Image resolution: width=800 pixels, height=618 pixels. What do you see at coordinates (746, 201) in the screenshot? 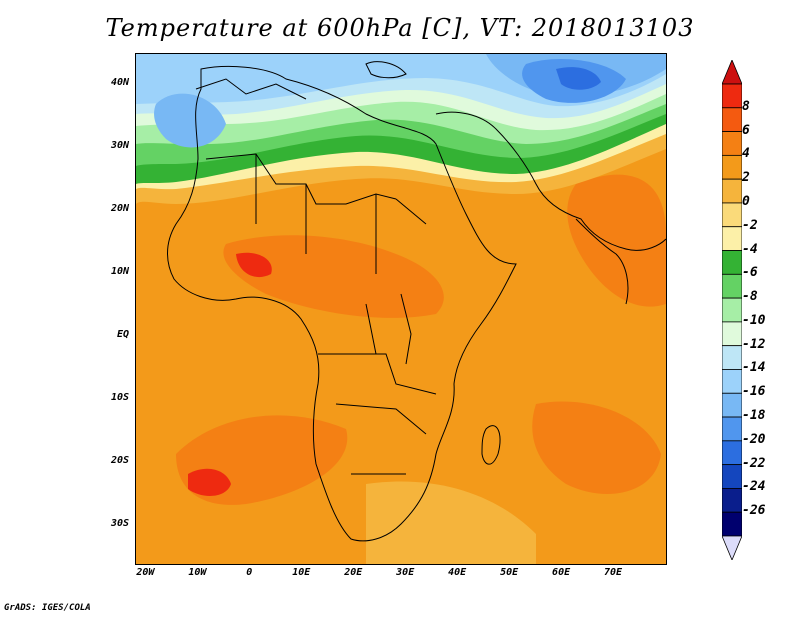
I see `colorbar-label: 0` at bounding box center [746, 201].